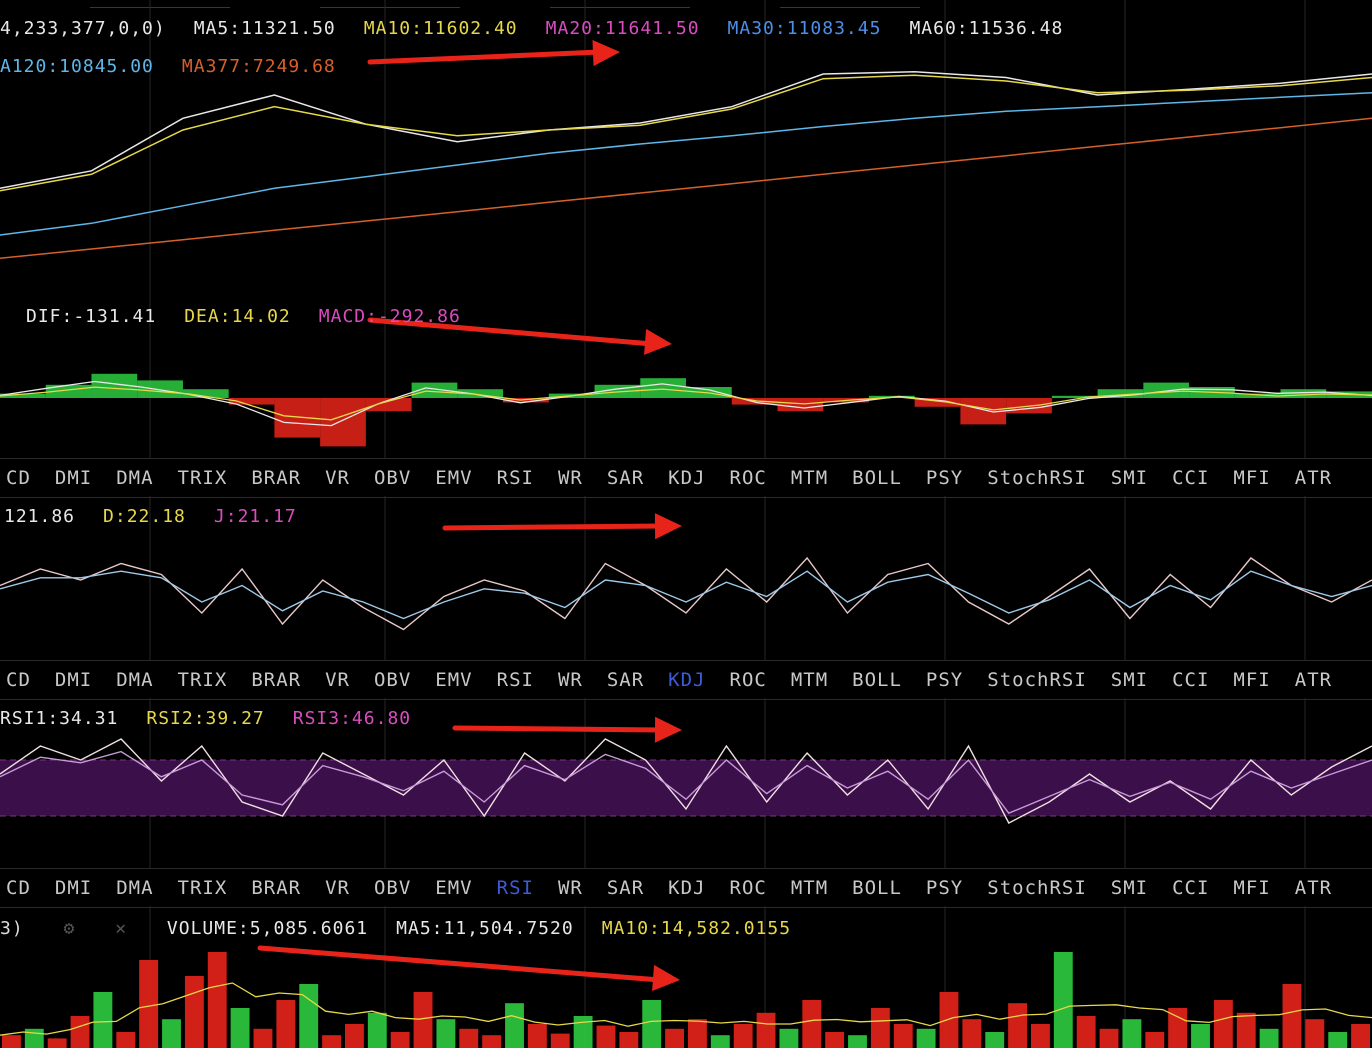 The image size is (1372, 1048). What do you see at coordinates (258, 66) in the screenshot?
I see `price-header-line2-label: MA377:7249.68` at bounding box center [258, 66].